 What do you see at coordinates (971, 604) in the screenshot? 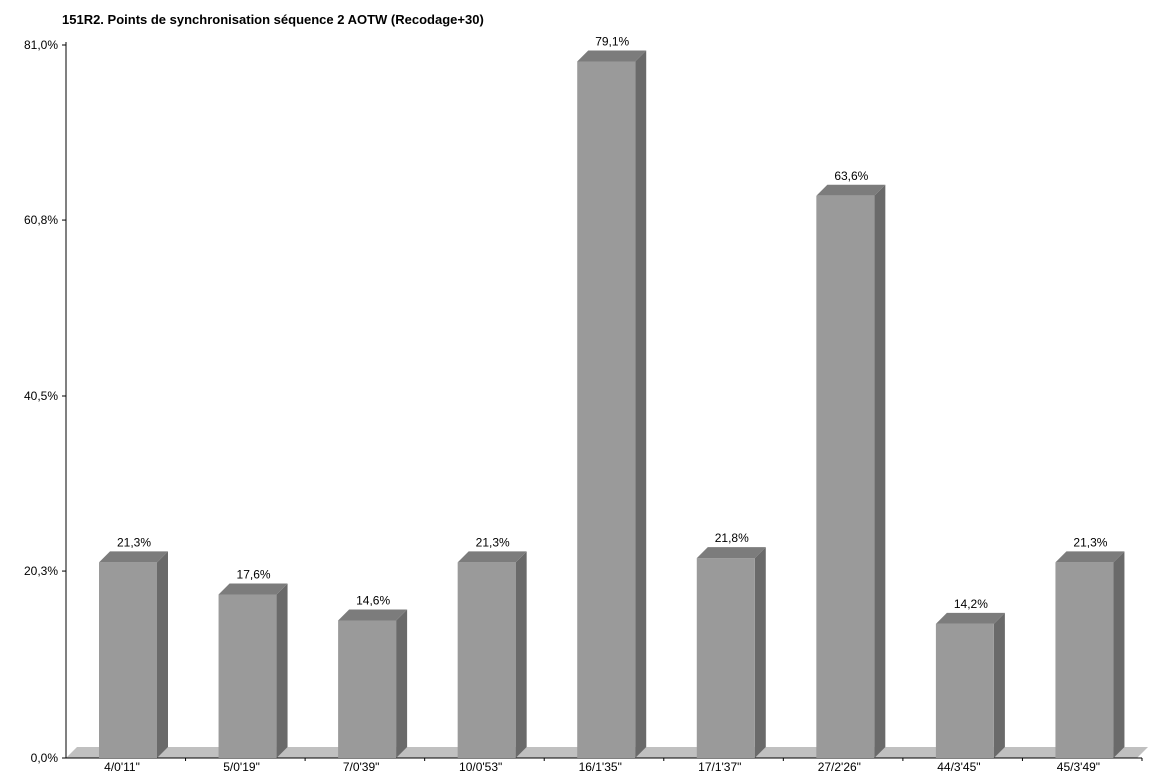
I see `bar-value-label: 14,2%` at bounding box center [971, 604].